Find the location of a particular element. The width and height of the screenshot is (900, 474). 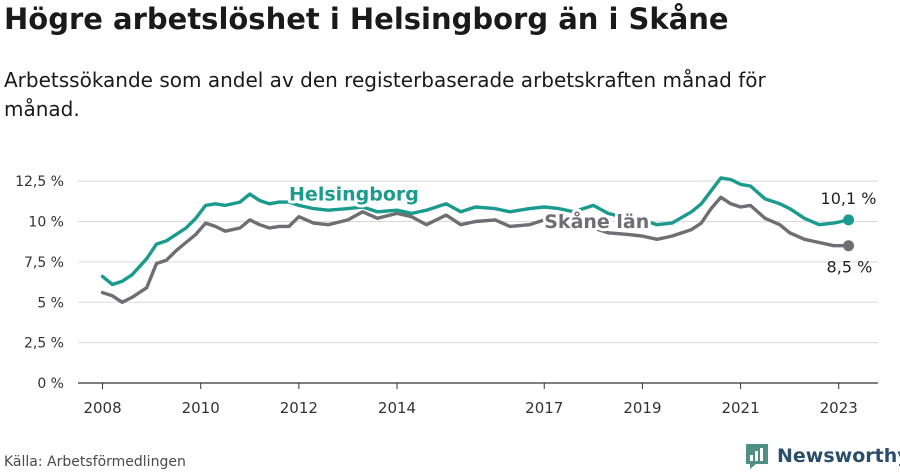

end-value-label-skane: 8,5 % is located at coordinates (850, 267).